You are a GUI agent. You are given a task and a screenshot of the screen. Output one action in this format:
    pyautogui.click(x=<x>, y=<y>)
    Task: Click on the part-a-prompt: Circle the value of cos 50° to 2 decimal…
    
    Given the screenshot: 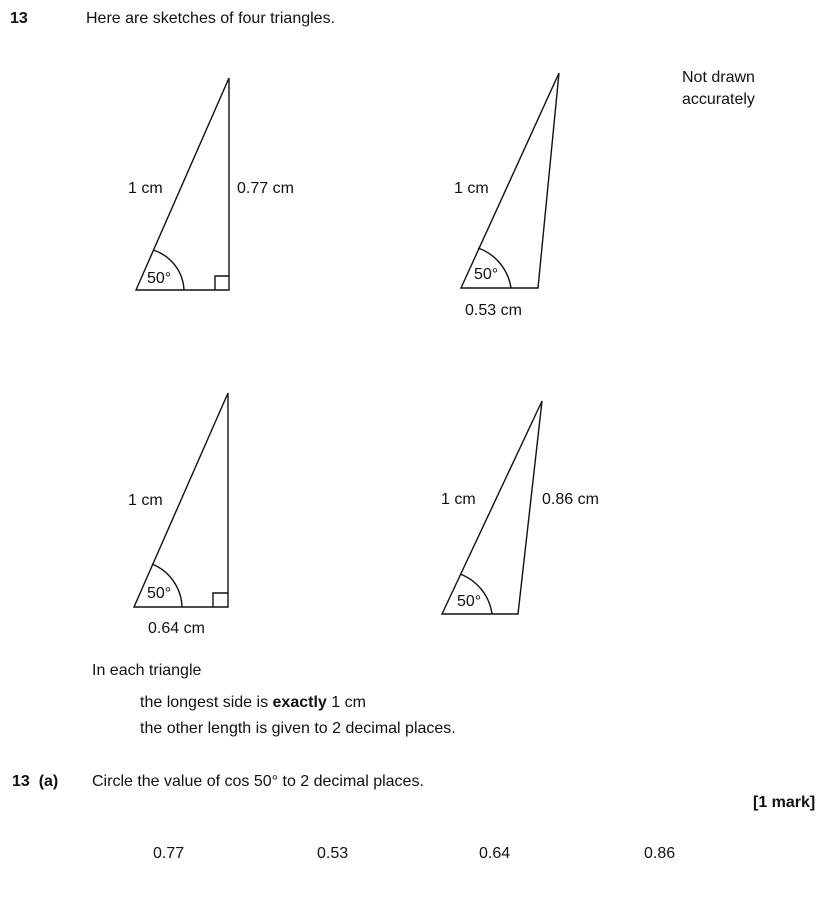 What is the action you would take?
    pyautogui.click(x=258, y=781)
    